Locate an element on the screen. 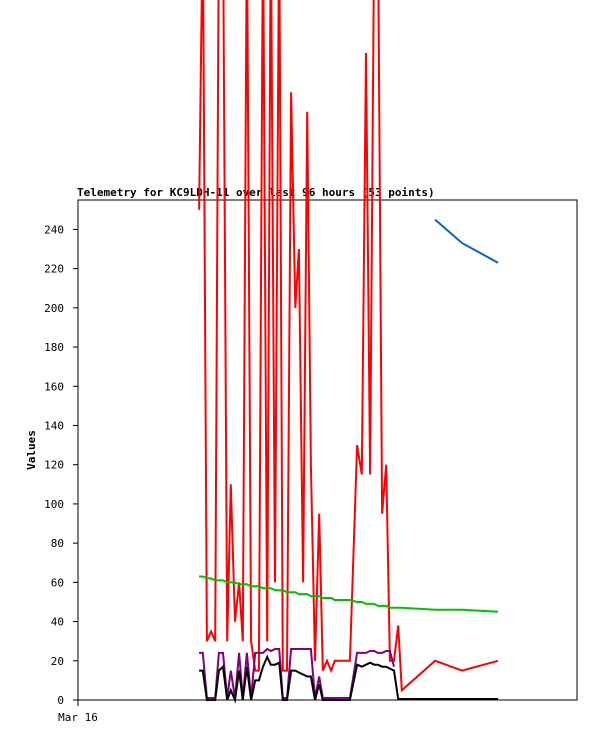  y-tick-label: 160 is located at coordinates (54, 386).